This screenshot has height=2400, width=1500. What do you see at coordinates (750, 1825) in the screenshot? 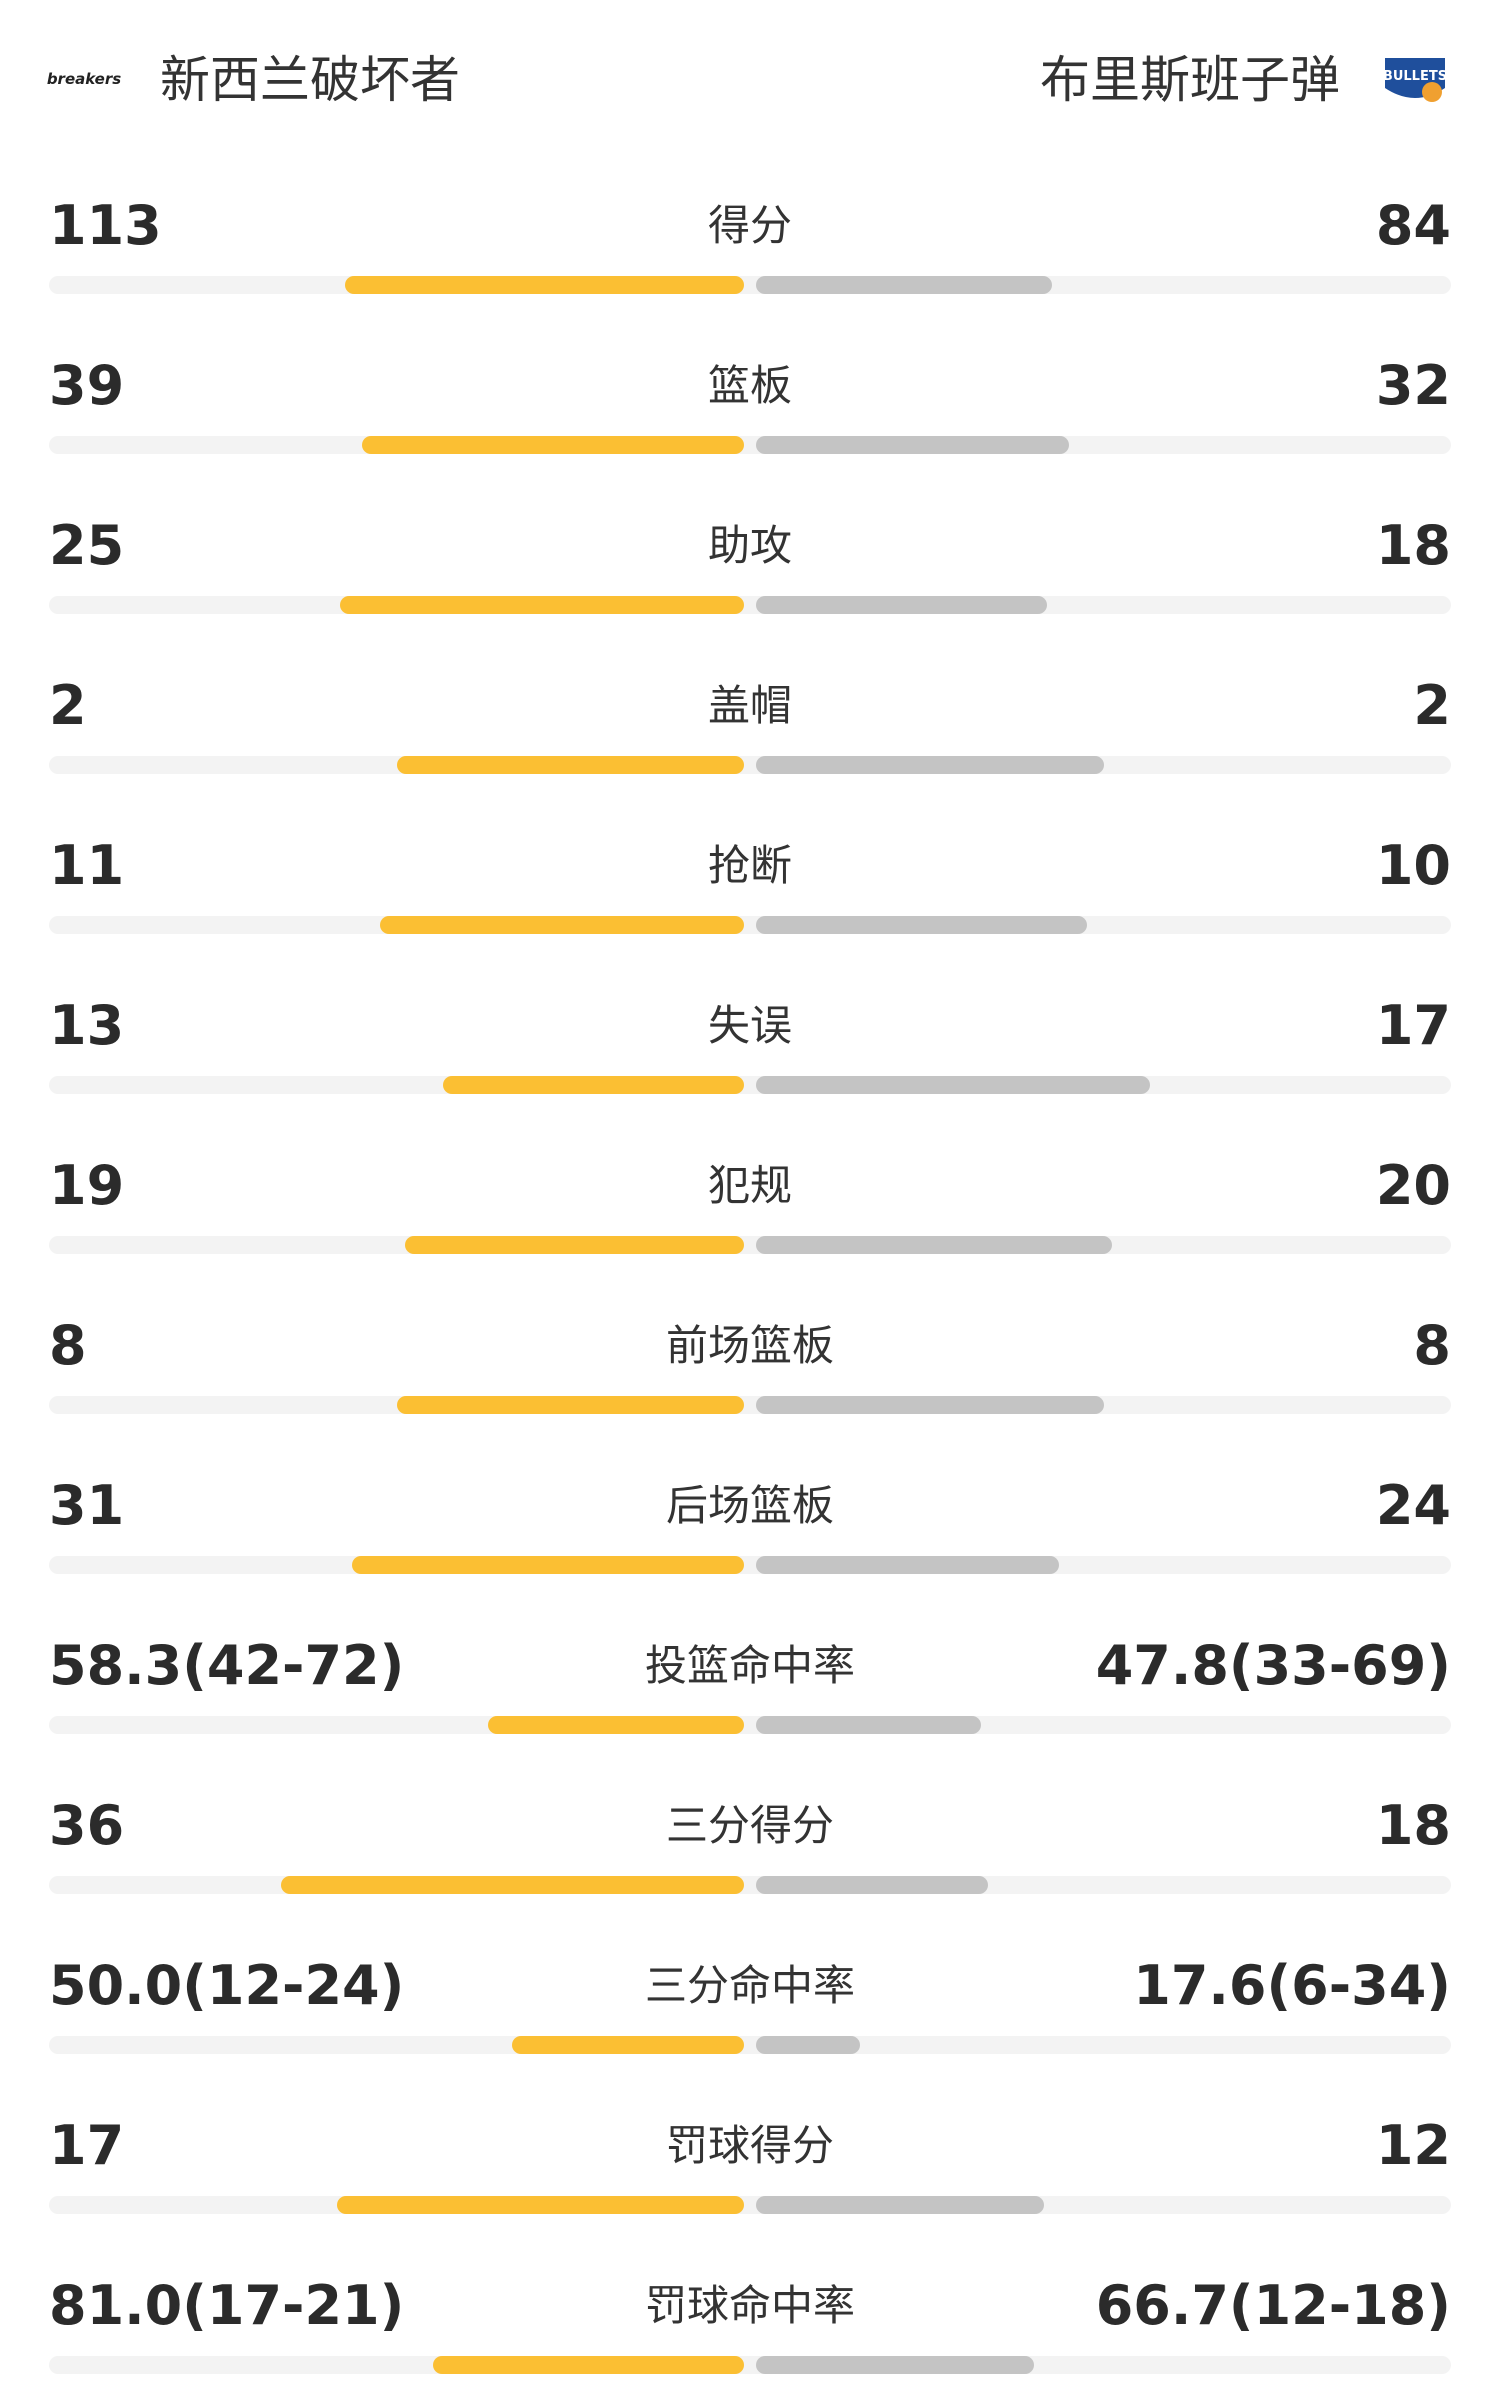
I see `stat-label: 三分得分` at bounding box center [750, 1825].